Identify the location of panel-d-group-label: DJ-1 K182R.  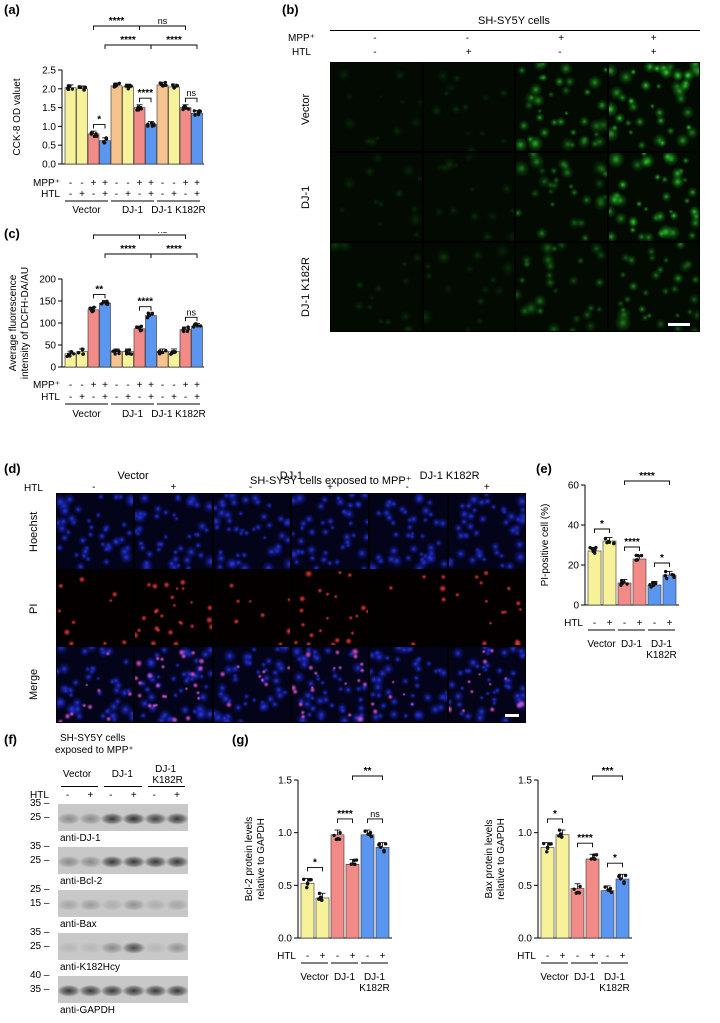
(449, 476).